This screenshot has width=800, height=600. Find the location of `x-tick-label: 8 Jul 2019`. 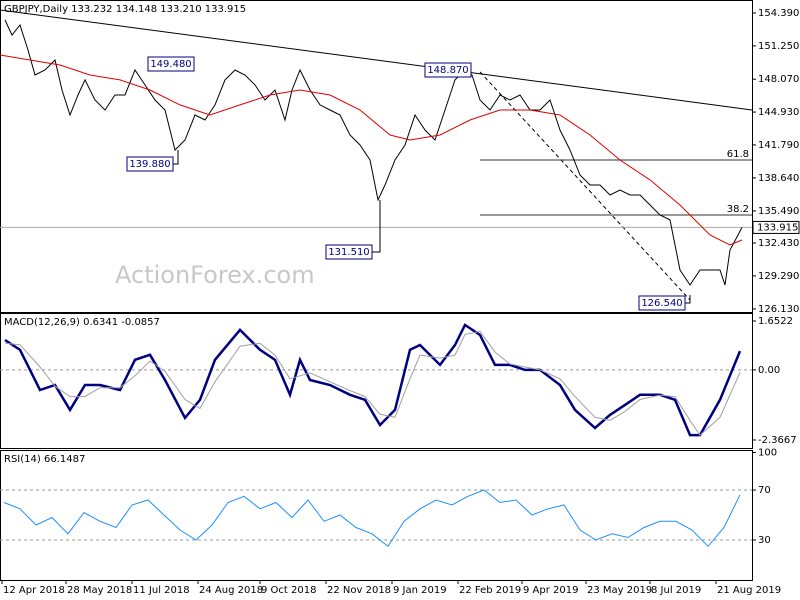

x-tick-label: 8 Jul 2019 is located at coordinates (676, 590).